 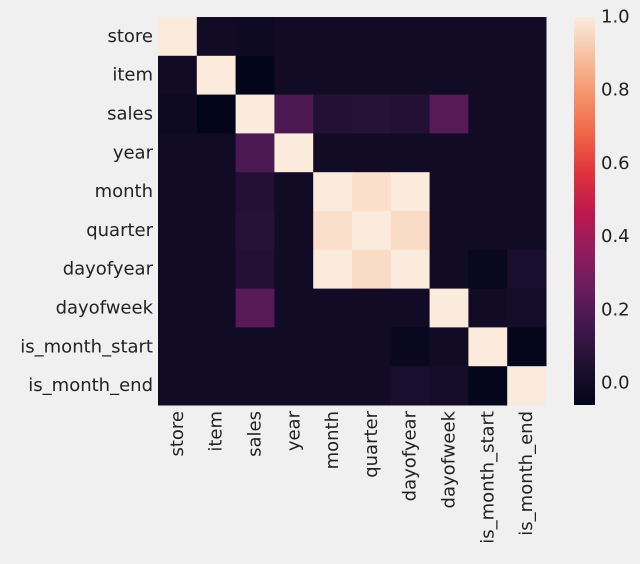 What do you see at coordinates (132, 75) in the screenshot?
I see `row-label: item` at bounding box center [132, 75].